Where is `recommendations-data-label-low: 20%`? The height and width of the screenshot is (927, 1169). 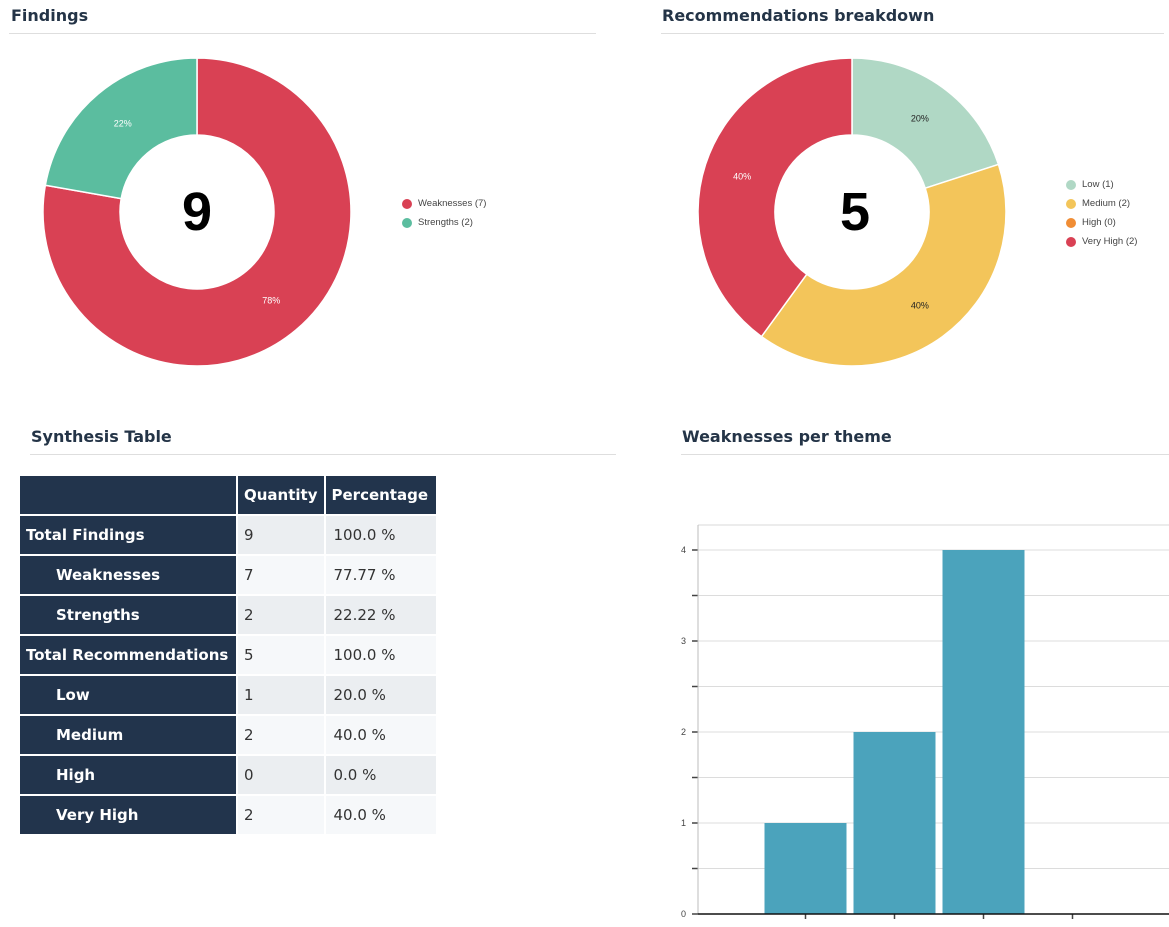 recommendations-data-label-low: 20% is located at coordinates (920, 119).